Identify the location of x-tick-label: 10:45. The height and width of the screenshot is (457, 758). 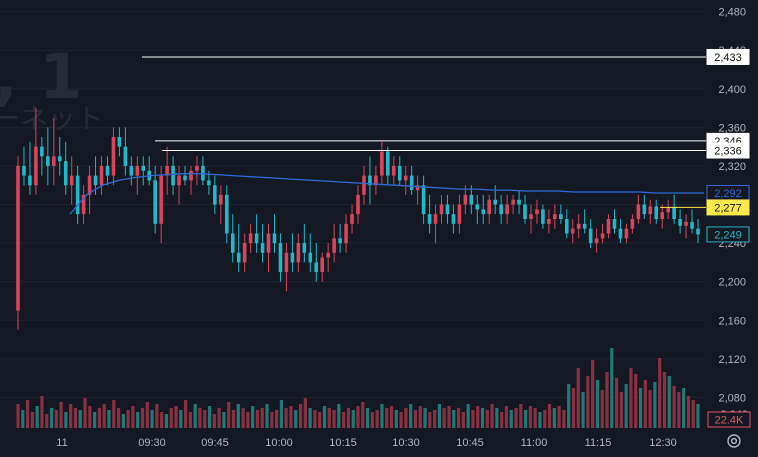
(470, 443).